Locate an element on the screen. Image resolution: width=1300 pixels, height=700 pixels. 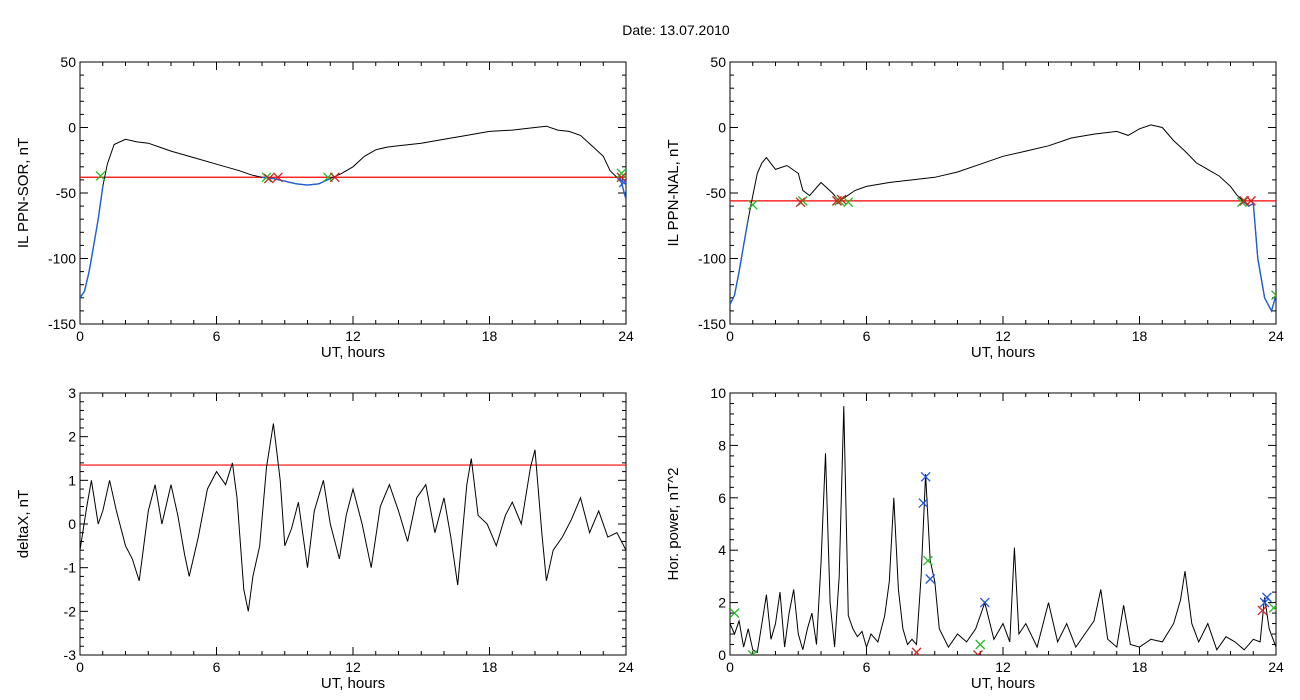
y-axis-label: Hor. power, nT^2 is located at coordinates (673, 524).